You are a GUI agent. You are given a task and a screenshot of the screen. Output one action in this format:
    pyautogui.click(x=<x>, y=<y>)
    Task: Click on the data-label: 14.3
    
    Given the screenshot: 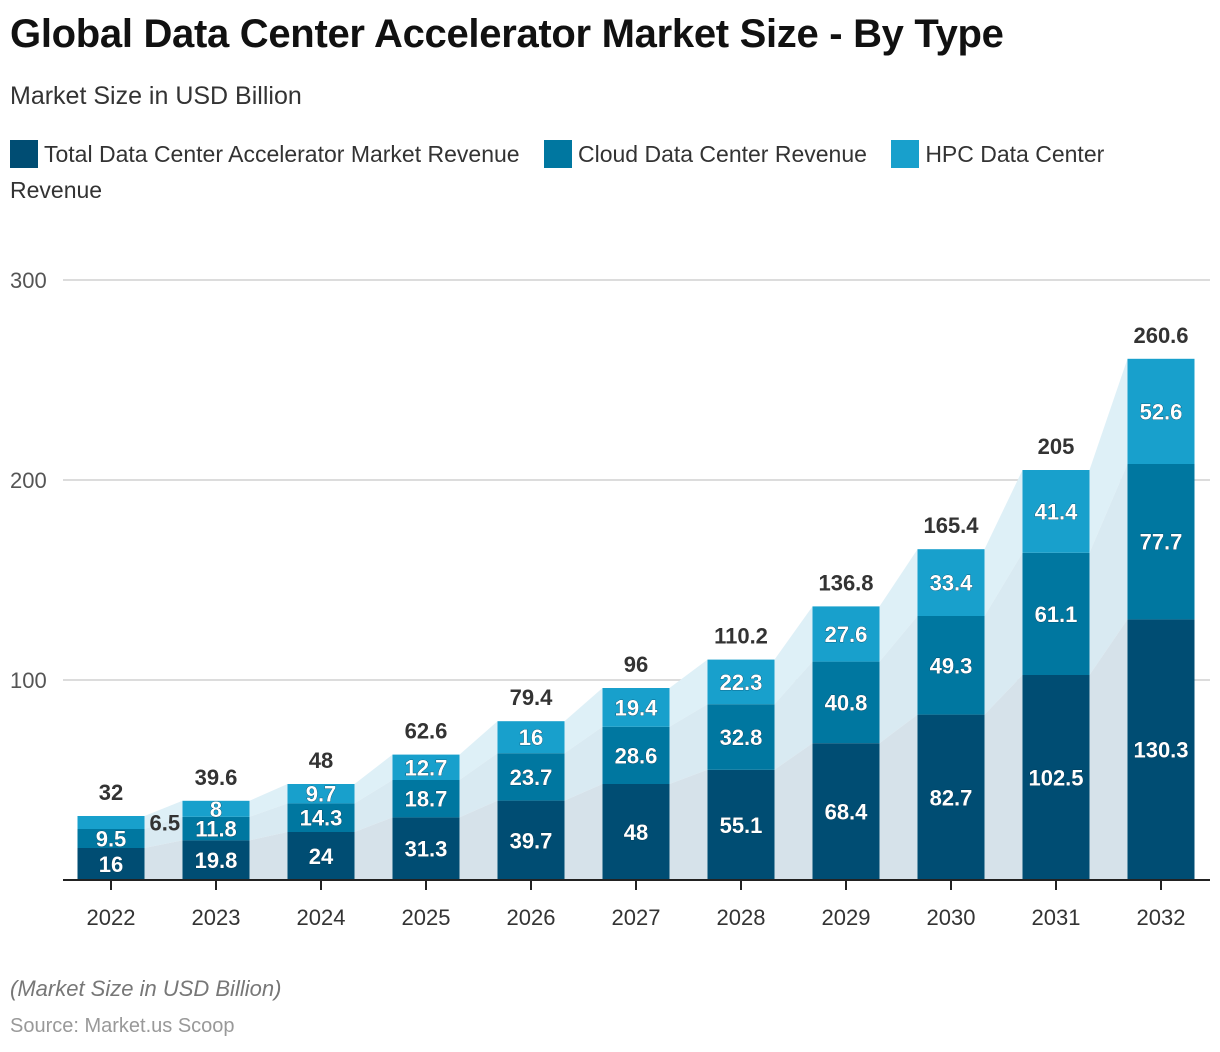 What is the action you would take?
    pyautogui.click(x=321, y=818)
    